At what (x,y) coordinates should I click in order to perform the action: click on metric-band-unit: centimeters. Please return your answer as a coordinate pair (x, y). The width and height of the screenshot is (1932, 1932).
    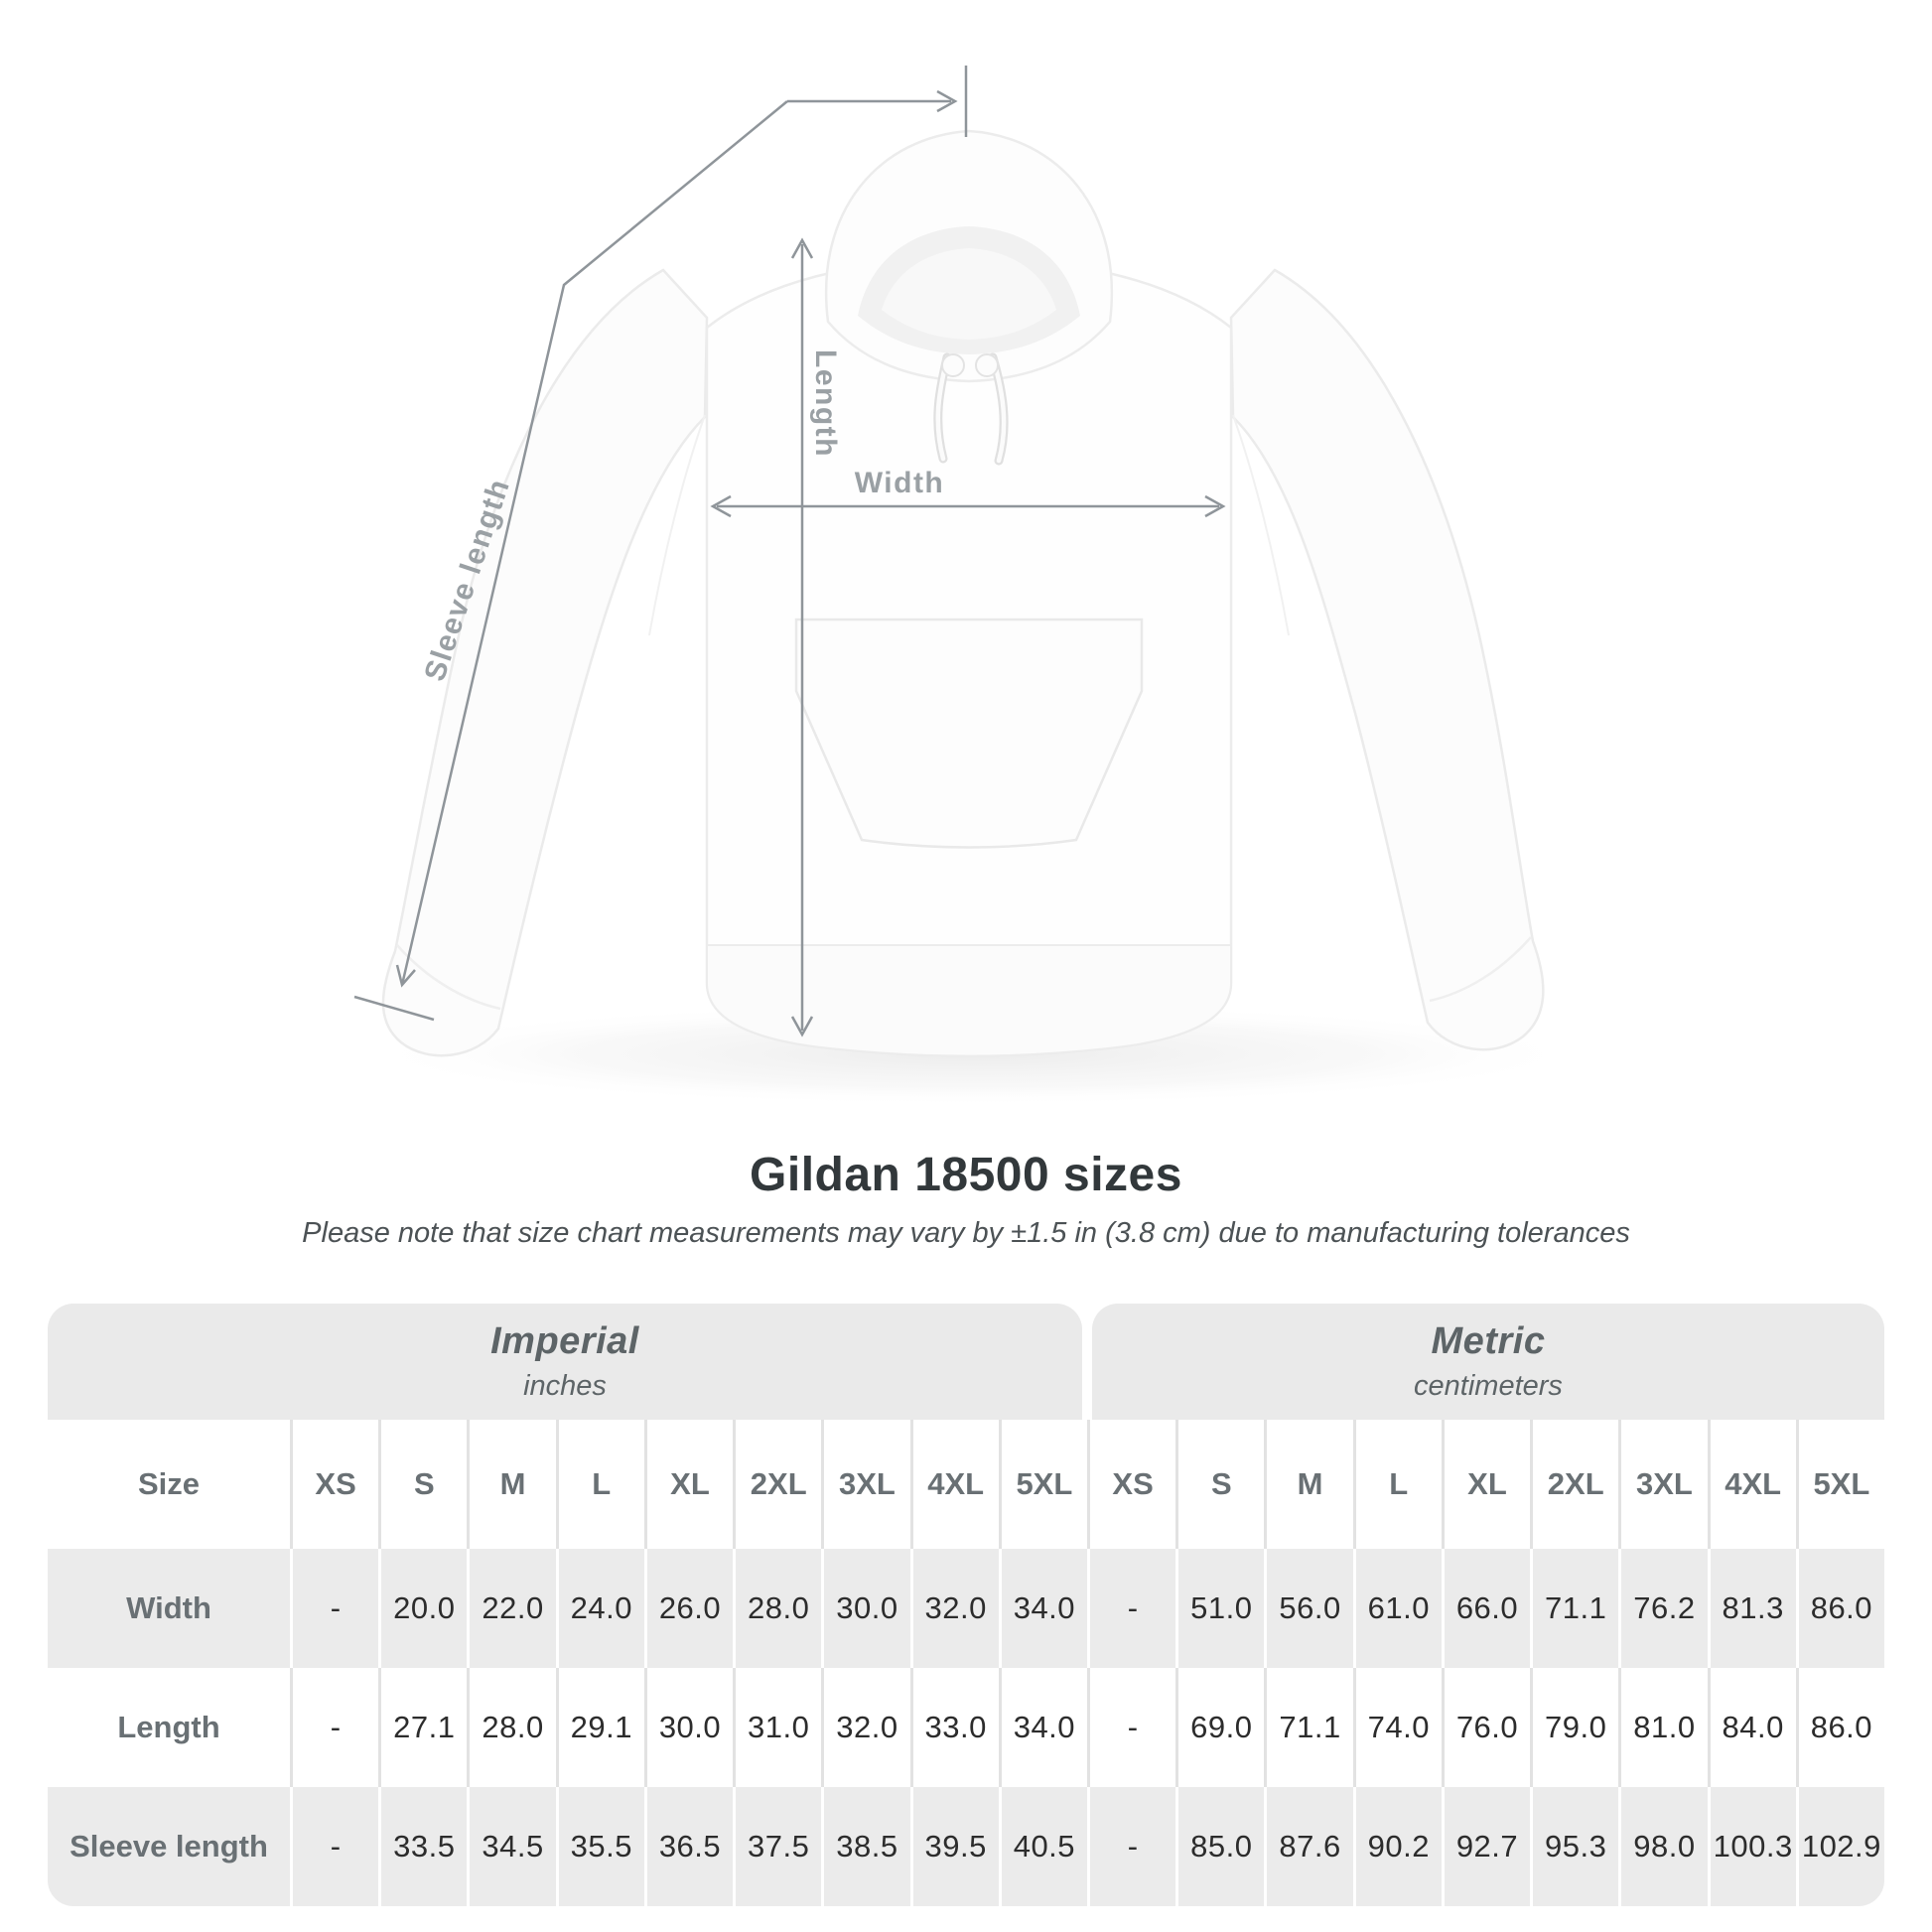
    Looking at the image, I should click on (1488, 1386).